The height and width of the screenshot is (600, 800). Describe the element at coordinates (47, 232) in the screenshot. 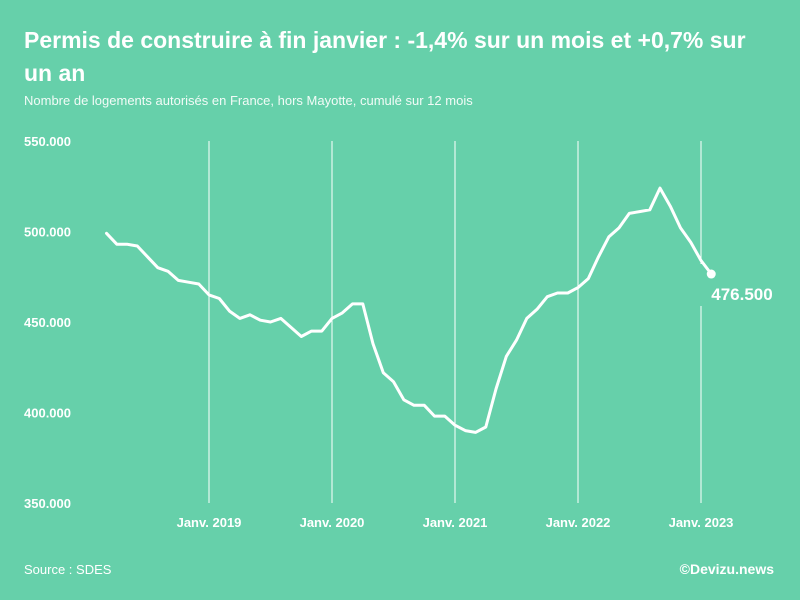

I see `y-tick-label: 500.000` at that location.